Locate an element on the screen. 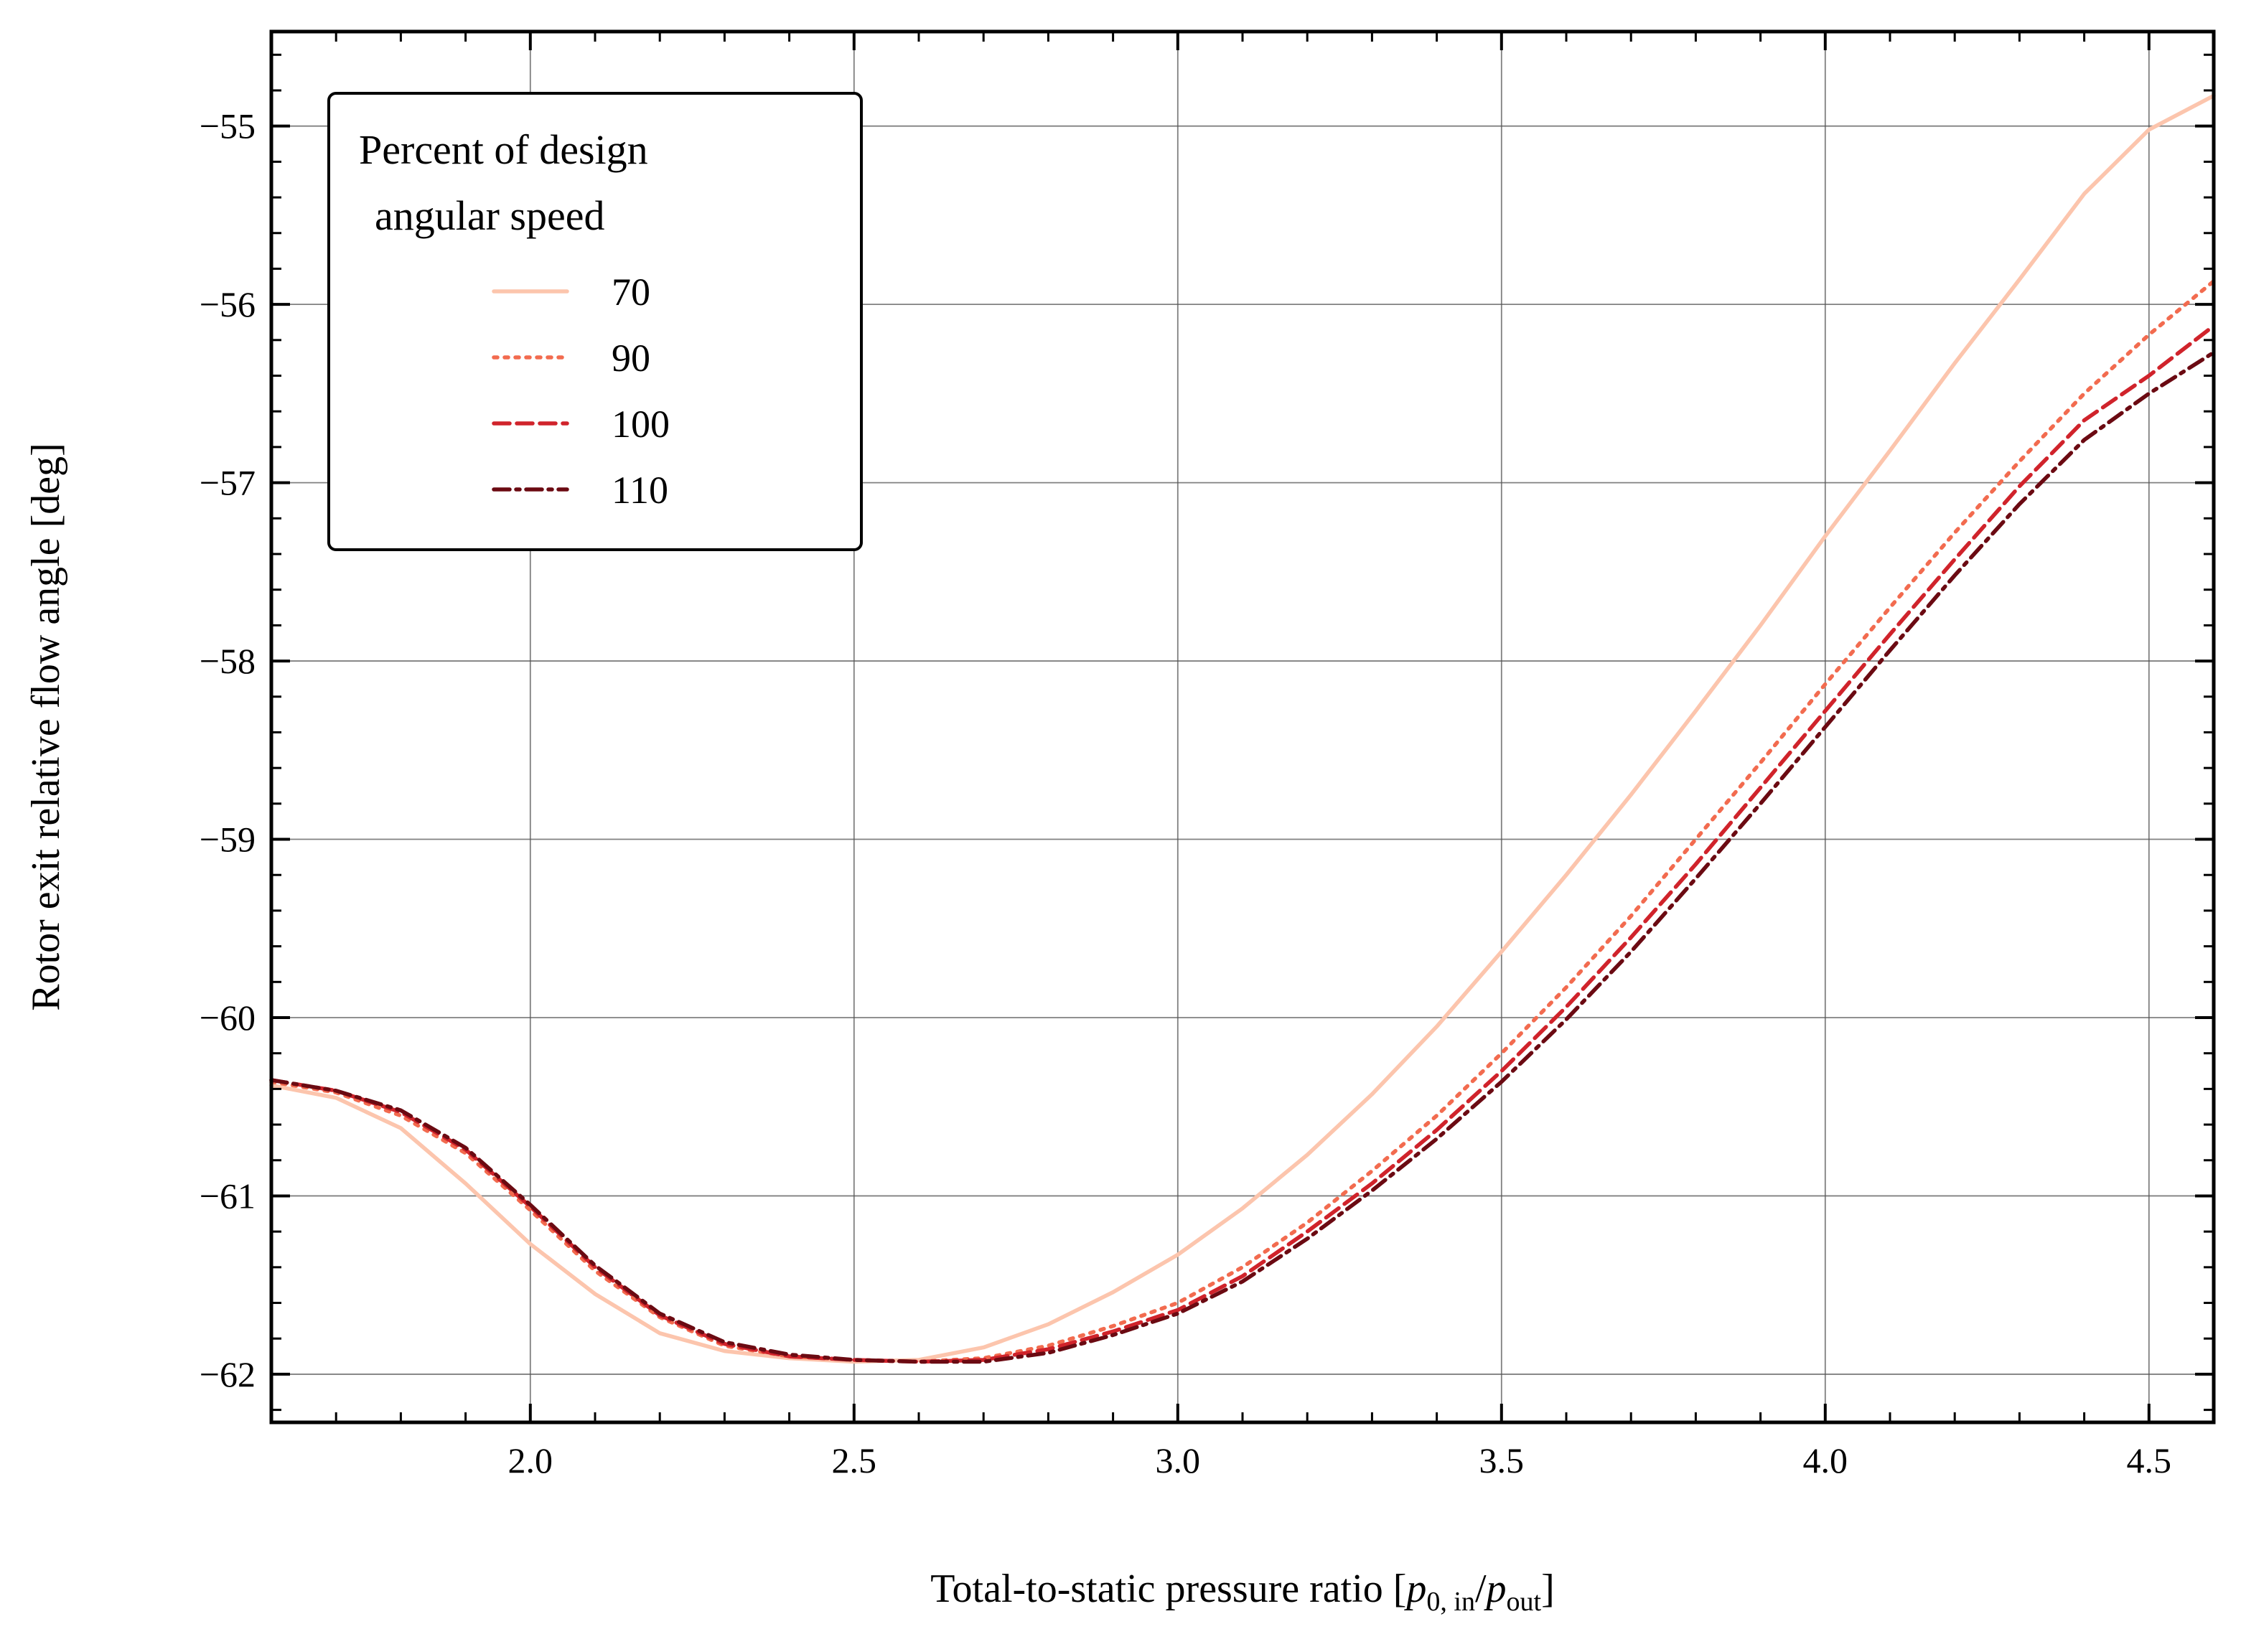  x-tick-label: 4.5 is located at coordinates (2149, 1460).